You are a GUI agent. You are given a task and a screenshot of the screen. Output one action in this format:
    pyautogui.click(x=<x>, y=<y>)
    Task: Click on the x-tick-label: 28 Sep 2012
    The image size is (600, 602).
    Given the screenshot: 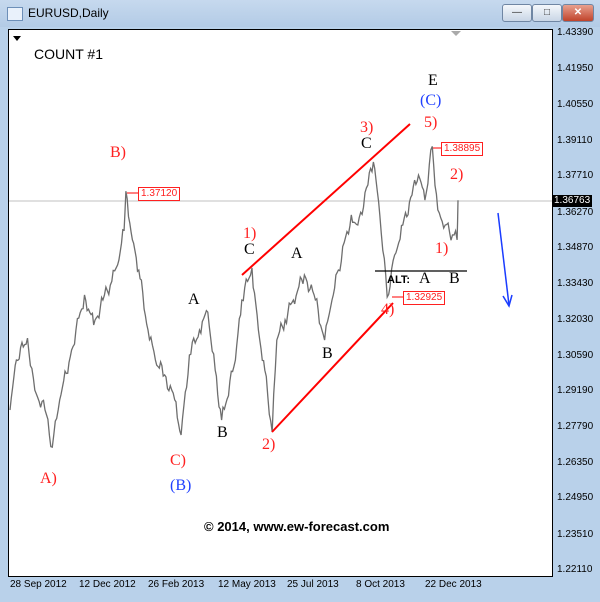 What is the action you would take?
    pyautogui.click(x=38, y=584)
    